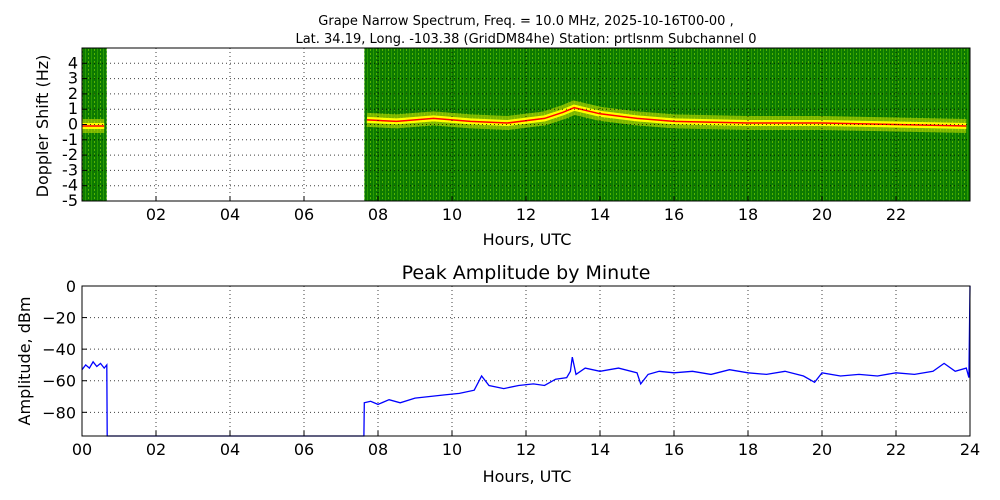  Describe the element at coordinates (156, 214) in the screenshot. I see `spectrogram-x-tick-label: 02` at that location.